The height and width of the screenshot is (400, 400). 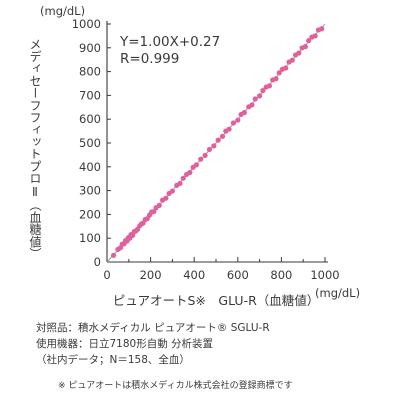 I want to click on x-tick-label: 600, so click(x=238, y=275).